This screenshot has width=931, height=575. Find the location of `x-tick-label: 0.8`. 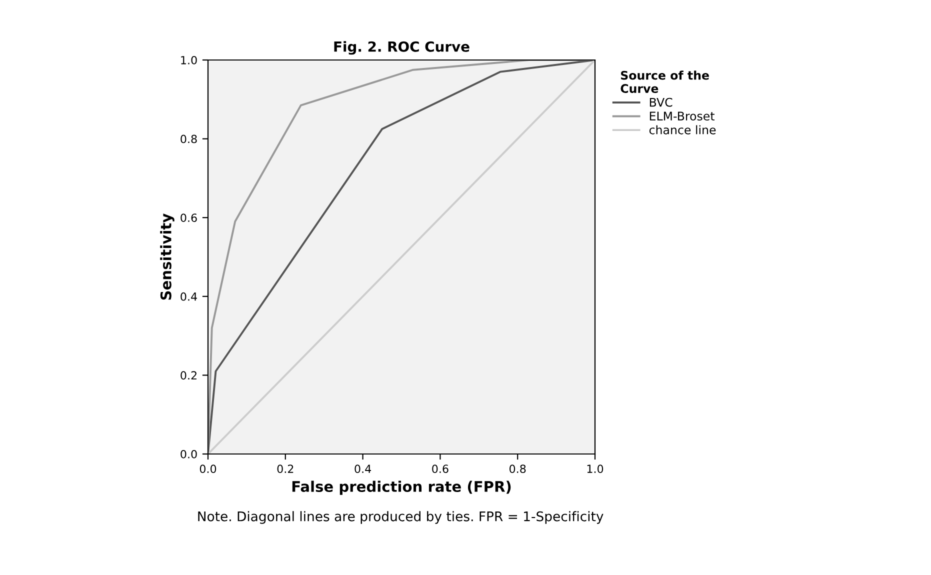

x-tick-label: 0.8 is located at coordinates (518, 469).